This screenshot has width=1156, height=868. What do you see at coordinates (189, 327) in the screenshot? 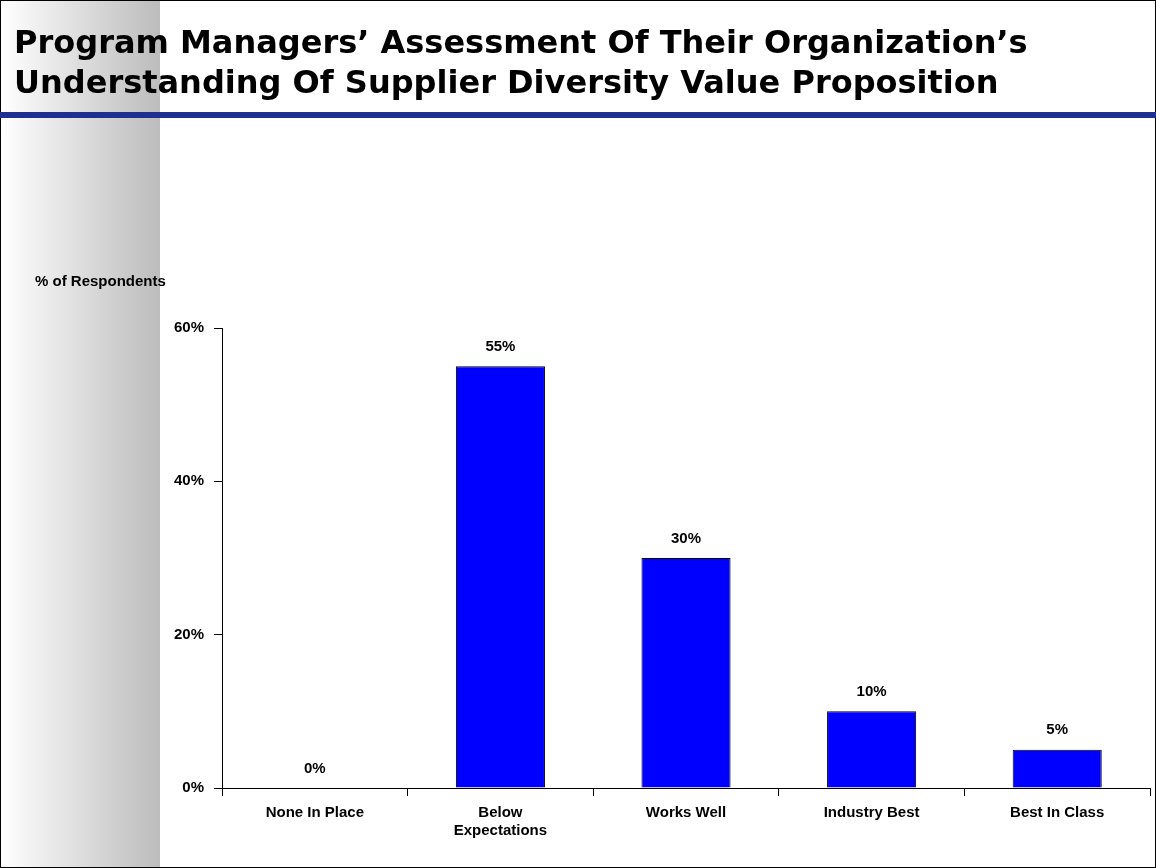
I see `y-tick-label: 60%` at bounding box center [189, 327].